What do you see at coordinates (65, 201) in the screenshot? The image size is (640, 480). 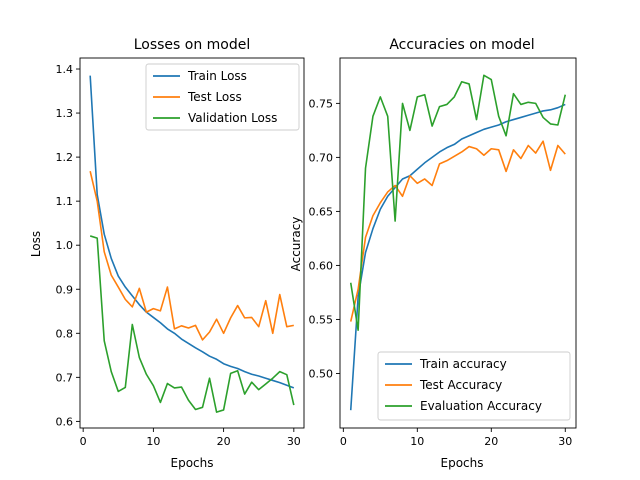 I see `losses-y-tick-label: 1.1` at bounding box center [65, 201].